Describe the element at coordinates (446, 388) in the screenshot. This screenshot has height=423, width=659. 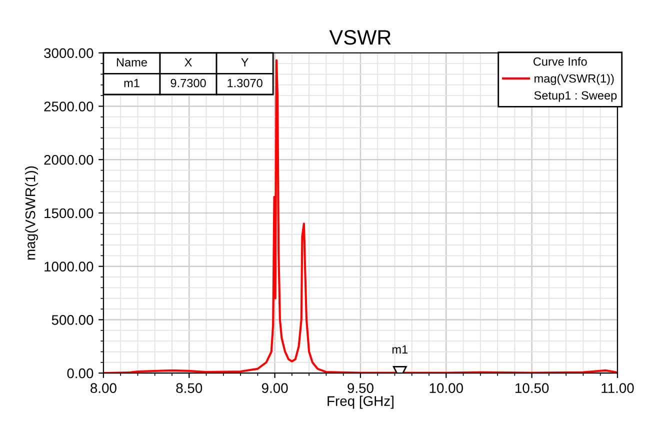
I see `x-tick-label: 10.00` at that location.